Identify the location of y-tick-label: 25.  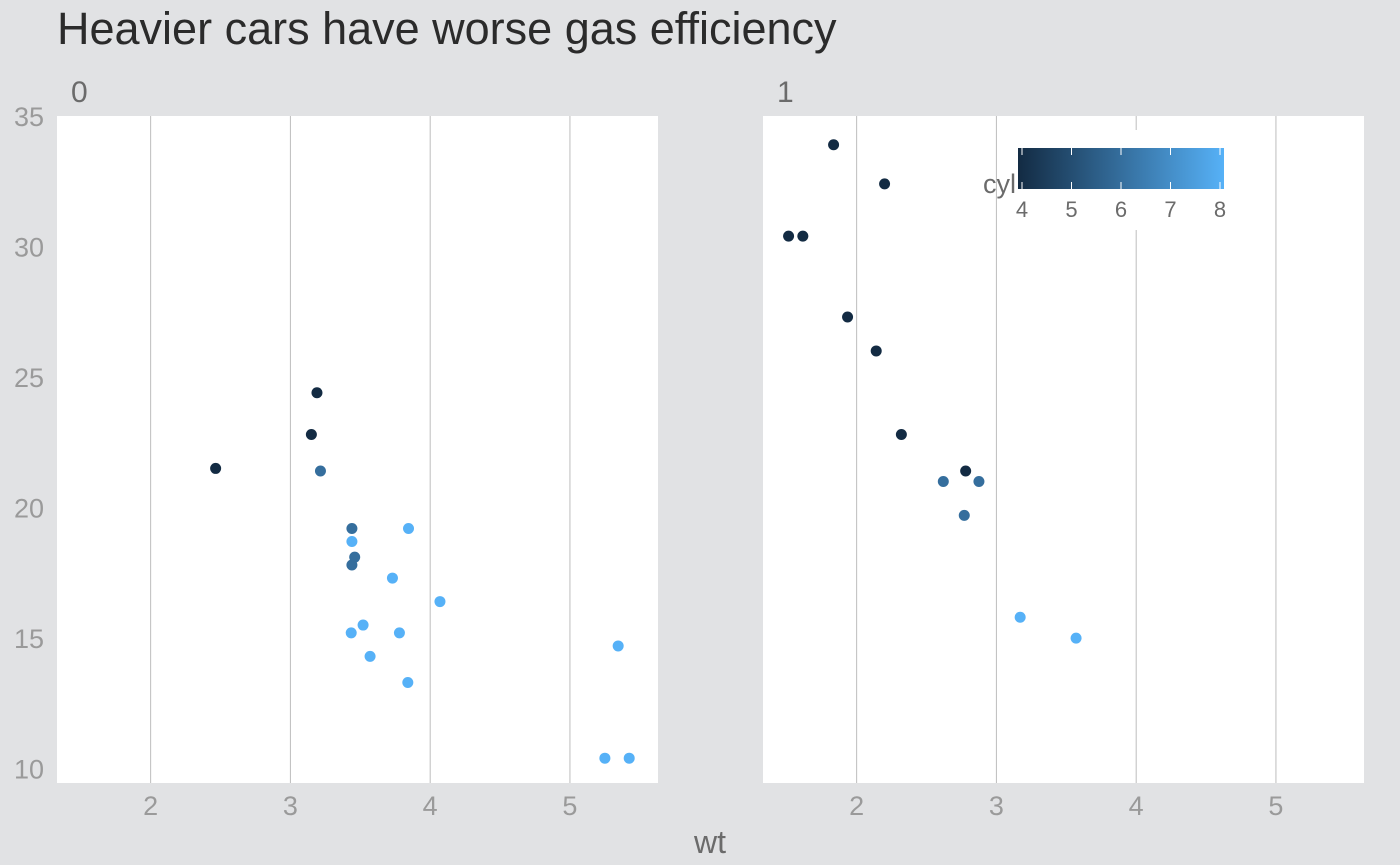
(29, 378).